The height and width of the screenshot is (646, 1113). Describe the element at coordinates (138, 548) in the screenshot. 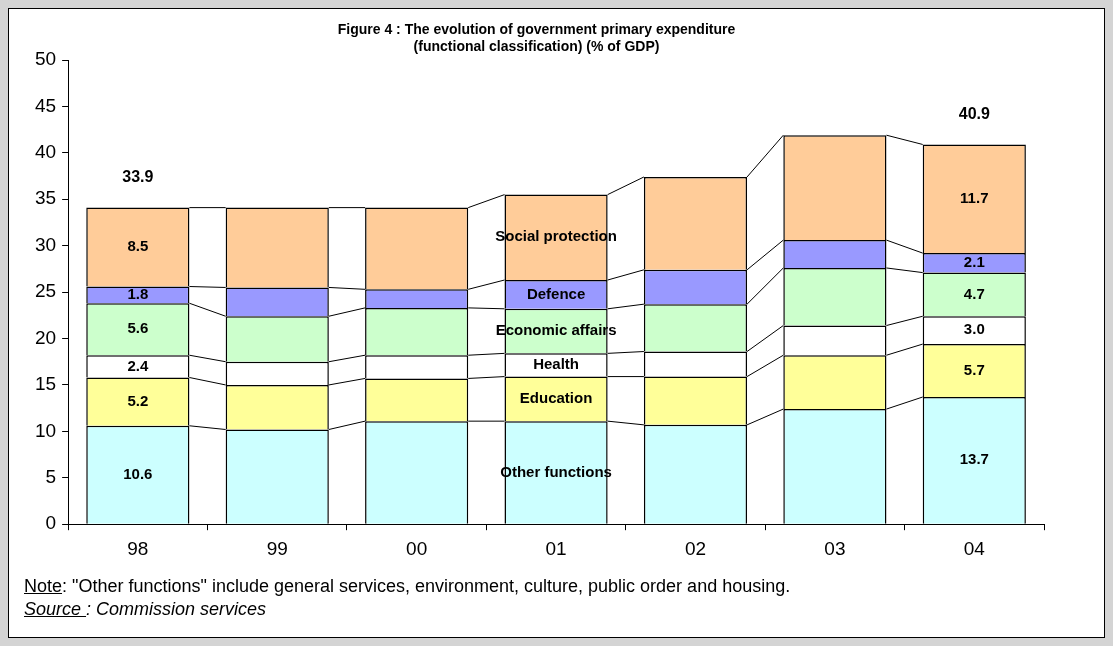

I see `x-tick-label: 98` at that location.